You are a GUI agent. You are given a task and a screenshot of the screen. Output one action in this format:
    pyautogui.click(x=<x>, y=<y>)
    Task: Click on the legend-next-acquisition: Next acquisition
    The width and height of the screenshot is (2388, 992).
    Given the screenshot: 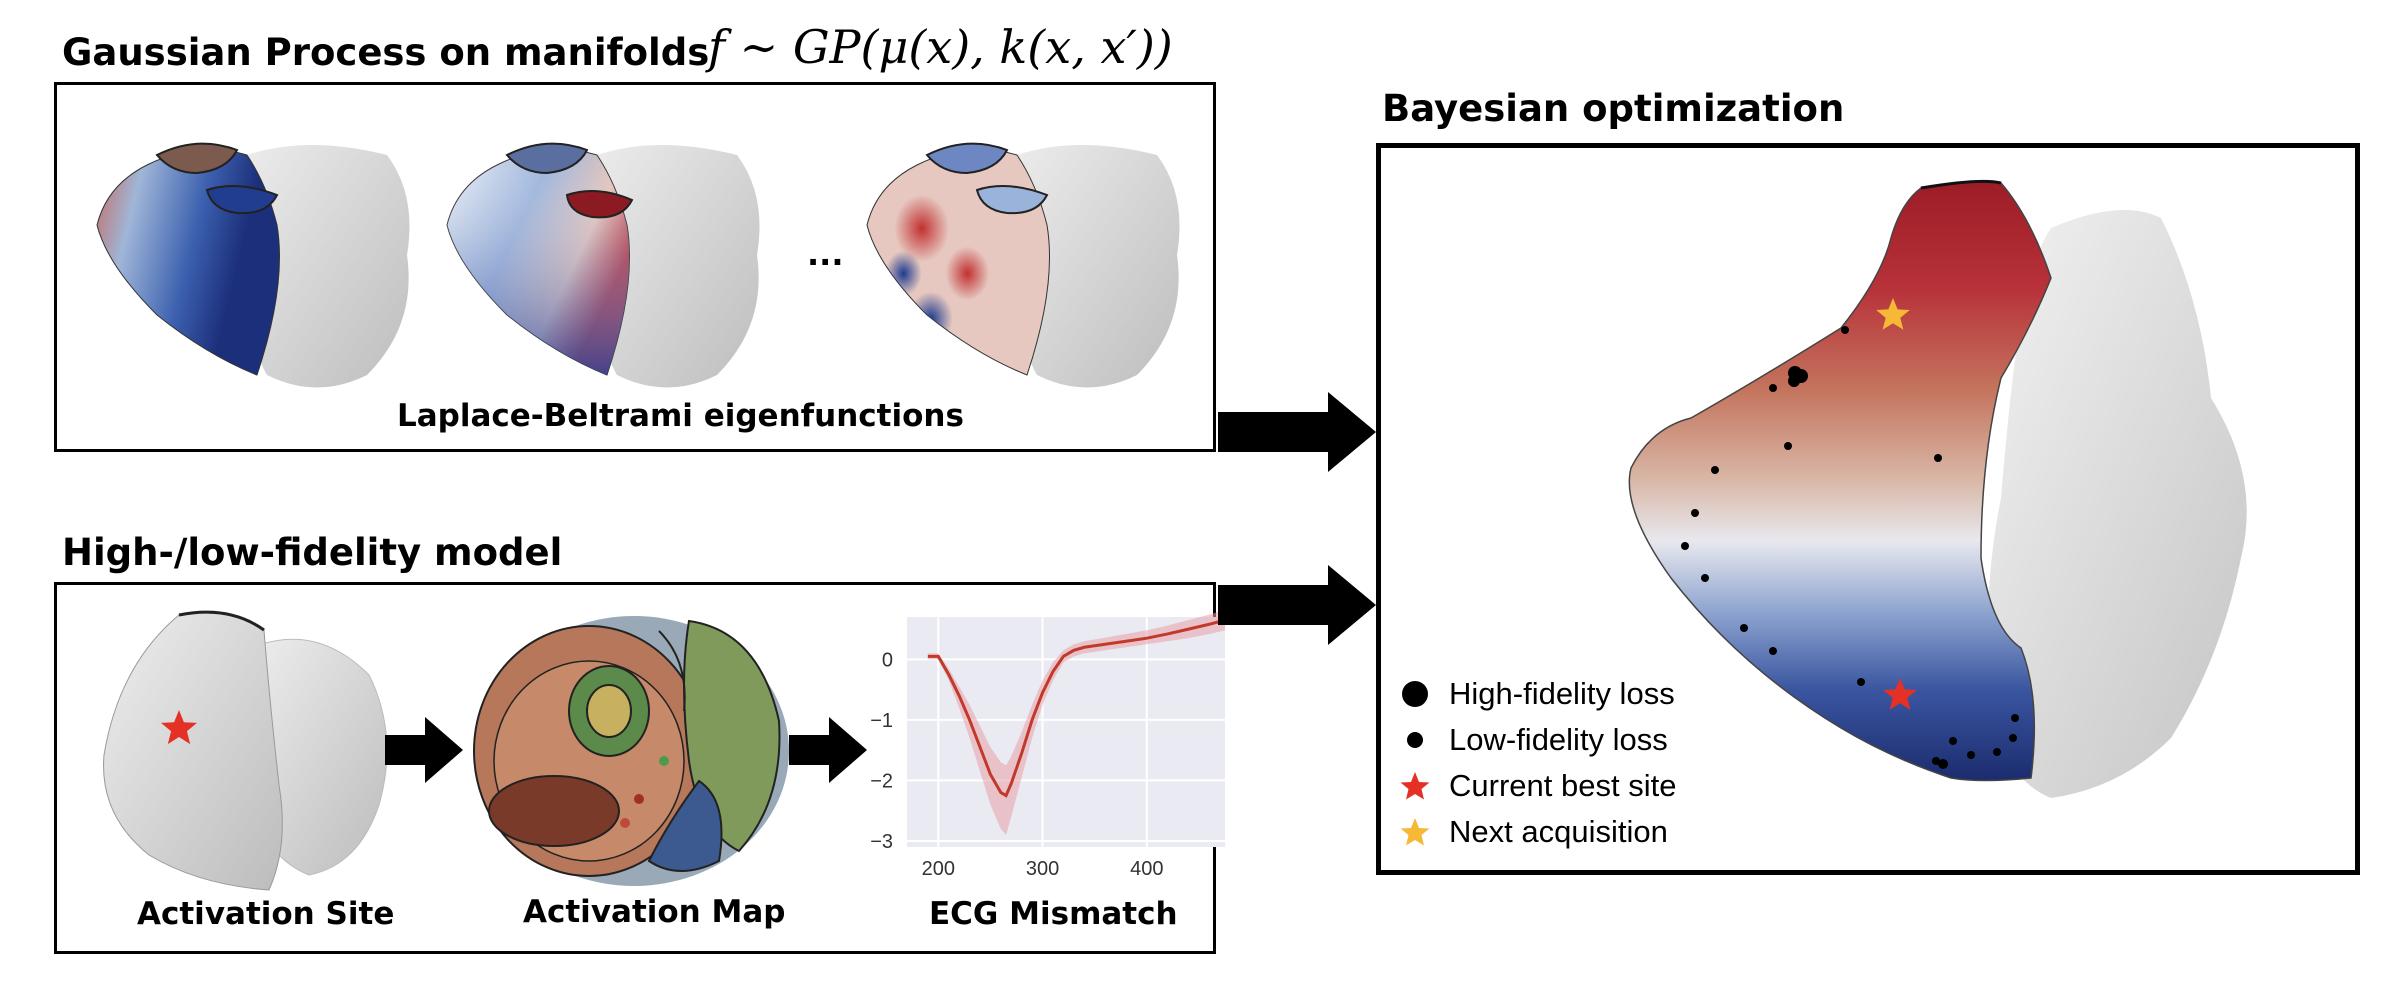 What is the action you would take?
    pyautogui.click(x=1530, y=831)
    